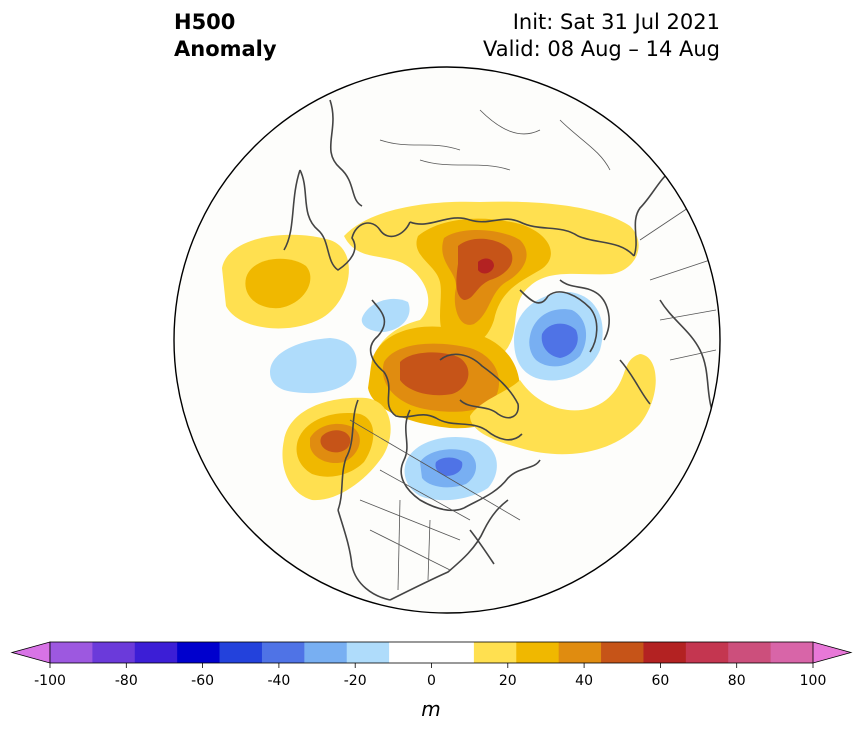  I want to click on anomaly-north-pacific, so click(285, 281).